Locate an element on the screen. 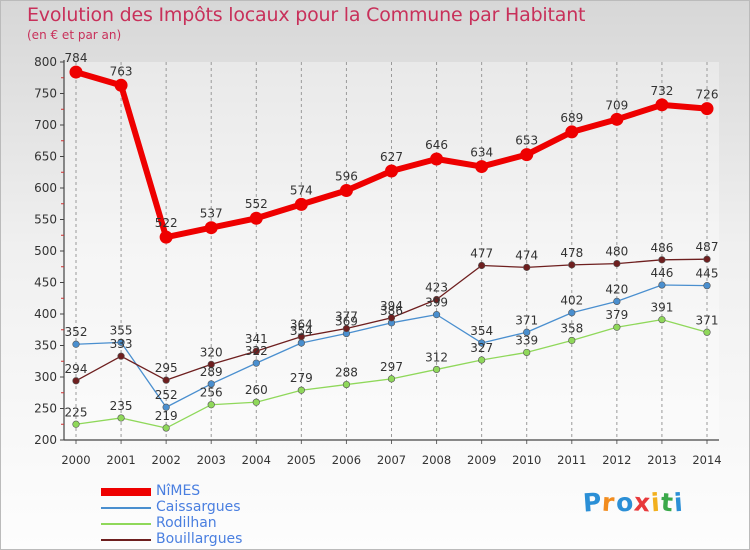  data-label: 371 is located at coordinates (707, 320).